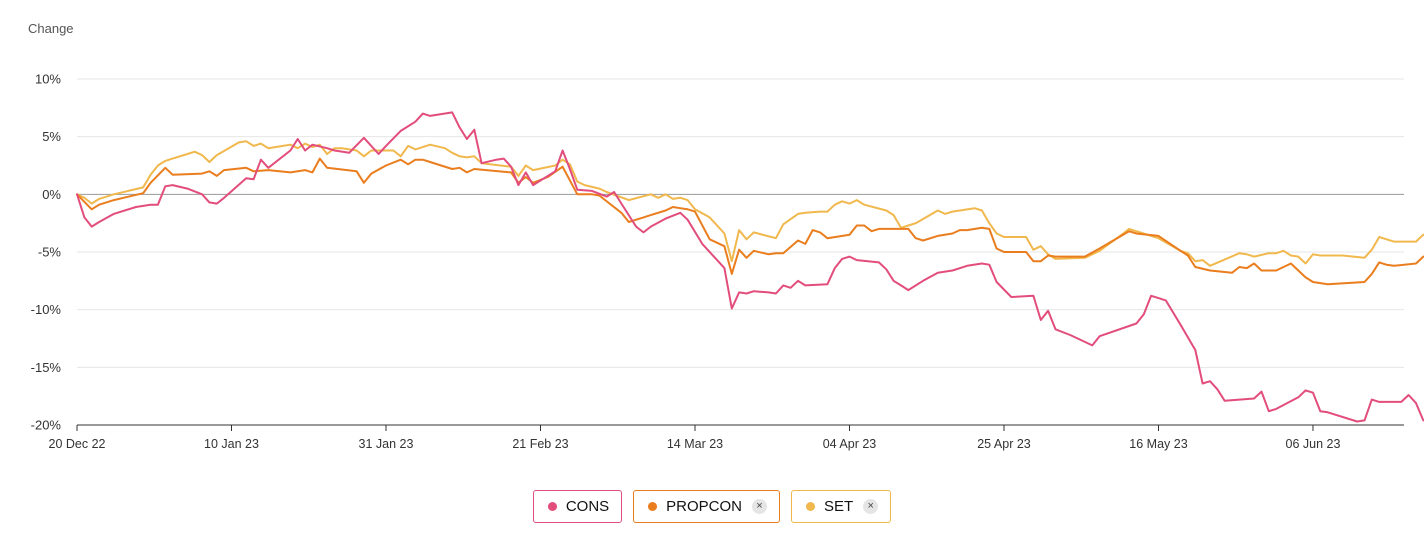 Image resolution: width=1424 pixels, height=543 pixels. I want to click on remove-propcon-close-icon: ×, so click(759, 506).